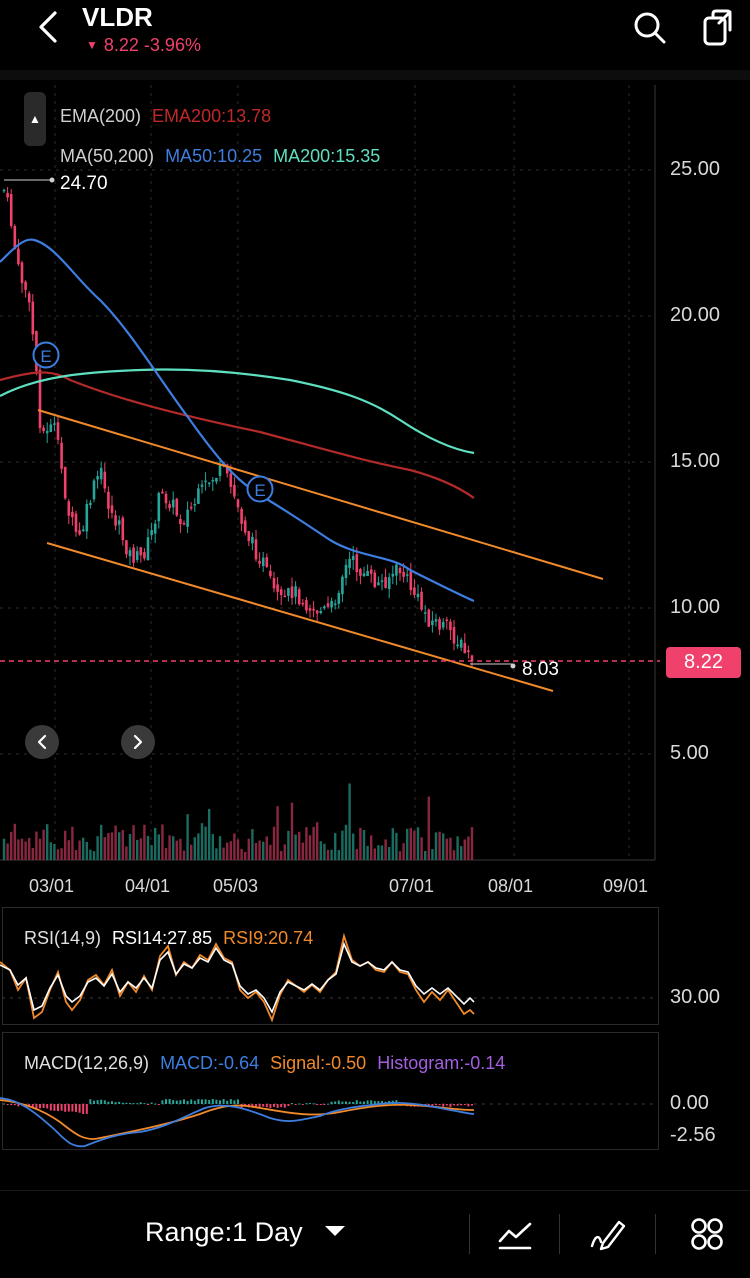  I want to click on draw-button, so click(608, 1234).